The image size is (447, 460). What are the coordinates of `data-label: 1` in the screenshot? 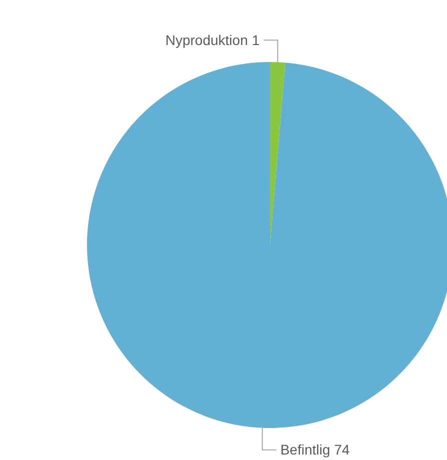 It's located at (256, 40).